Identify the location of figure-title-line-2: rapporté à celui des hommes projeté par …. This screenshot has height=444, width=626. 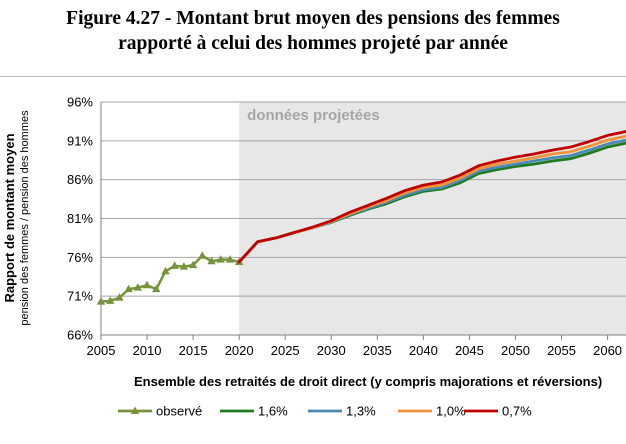
(313, 43).